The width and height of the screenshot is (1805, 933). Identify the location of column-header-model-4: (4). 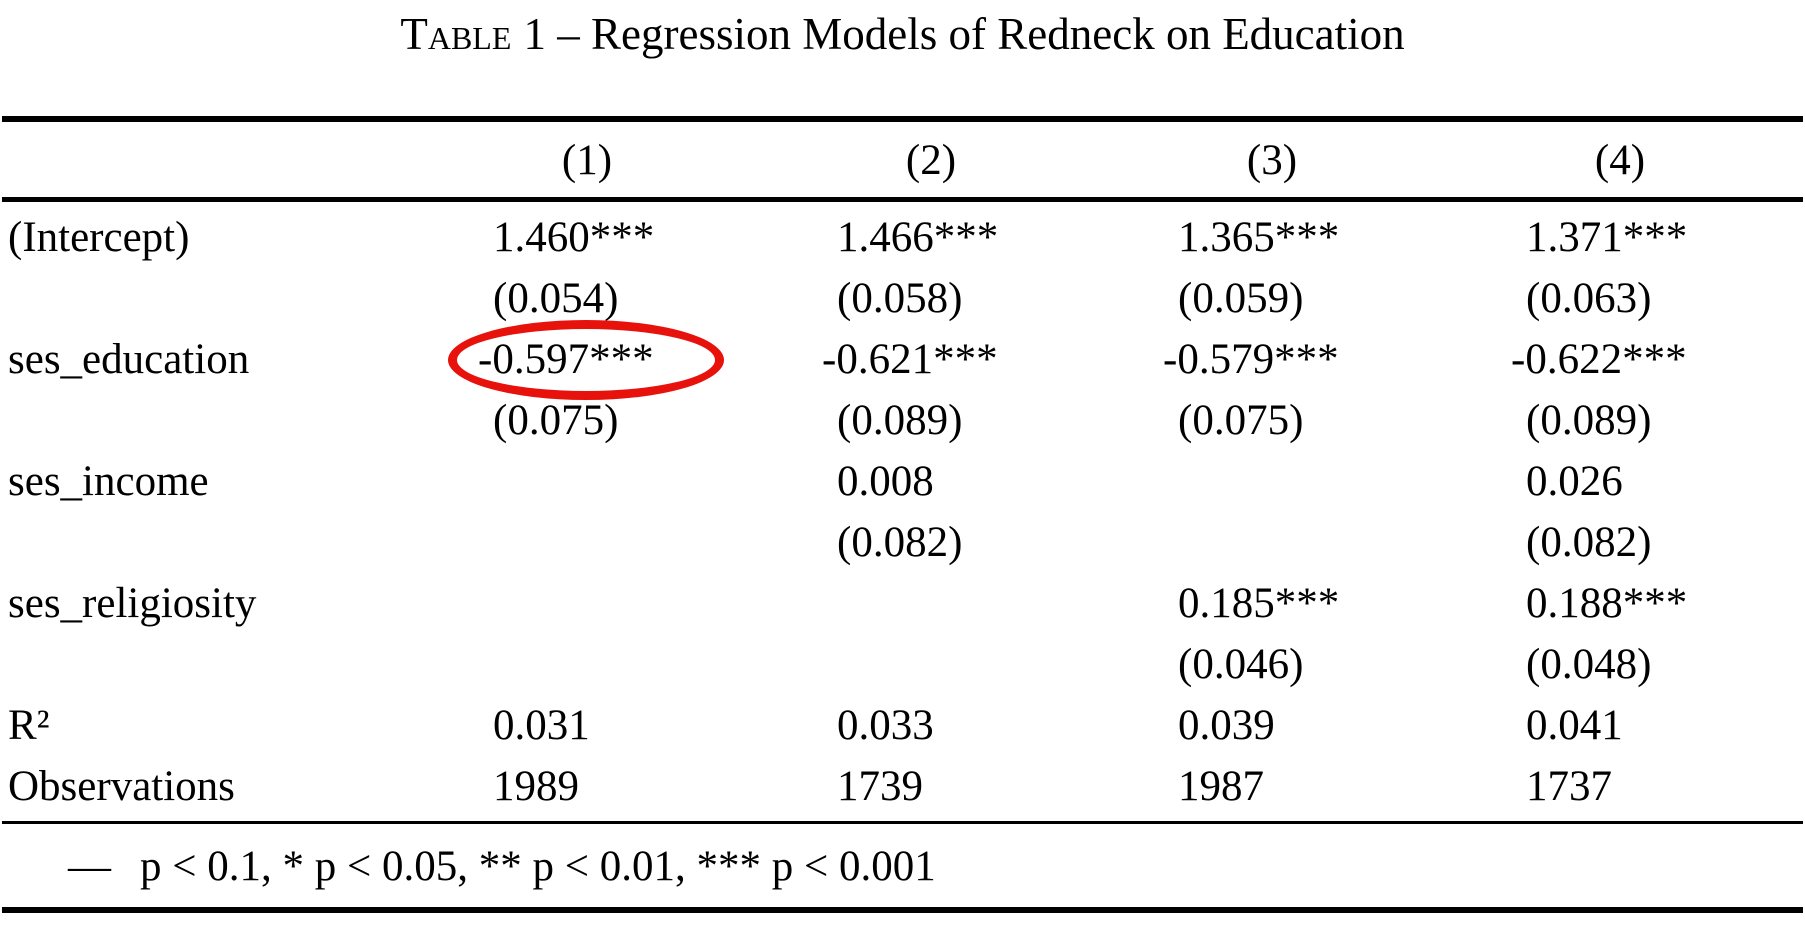
(1620, 160).